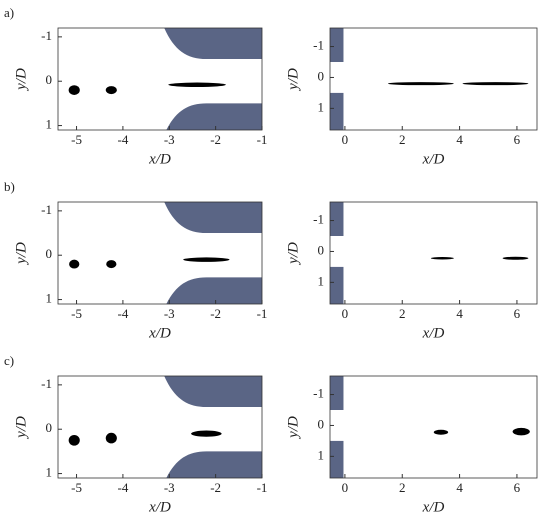 This screenshot has height=530, width=550. I want to click on panel-label: b), so click(9, 186).